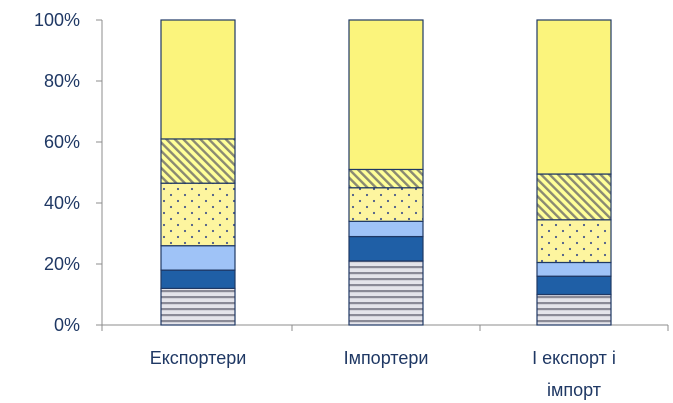  I want to click on y-tick-label: 0%, so click(67, 325).